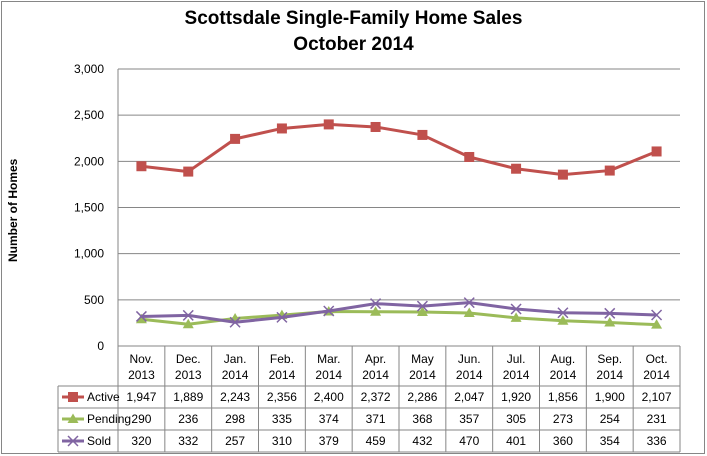 Image resolution: width=707 pixels, height=456 pixels. Describe the element at coordinates (188, 441) in the screenshot. I see `data-label-sold: 332` at that location.